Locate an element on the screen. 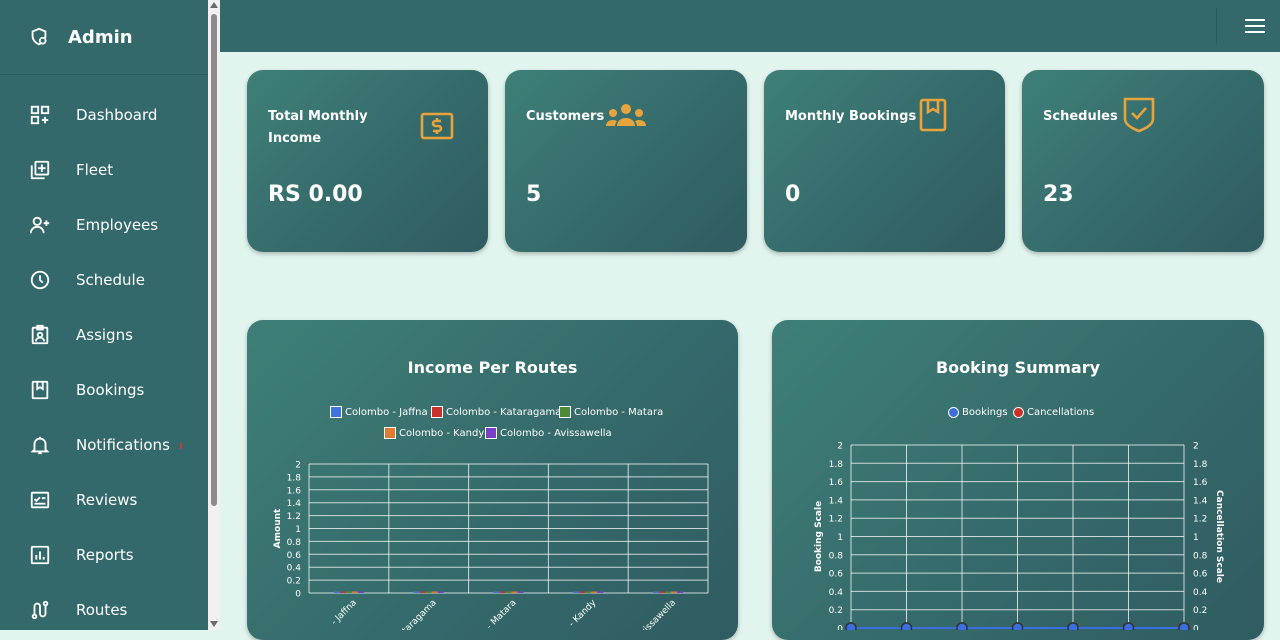 This screenshot has height=640, width=1280. x-tick-label: - Matara is located at coordinates (502, 614).